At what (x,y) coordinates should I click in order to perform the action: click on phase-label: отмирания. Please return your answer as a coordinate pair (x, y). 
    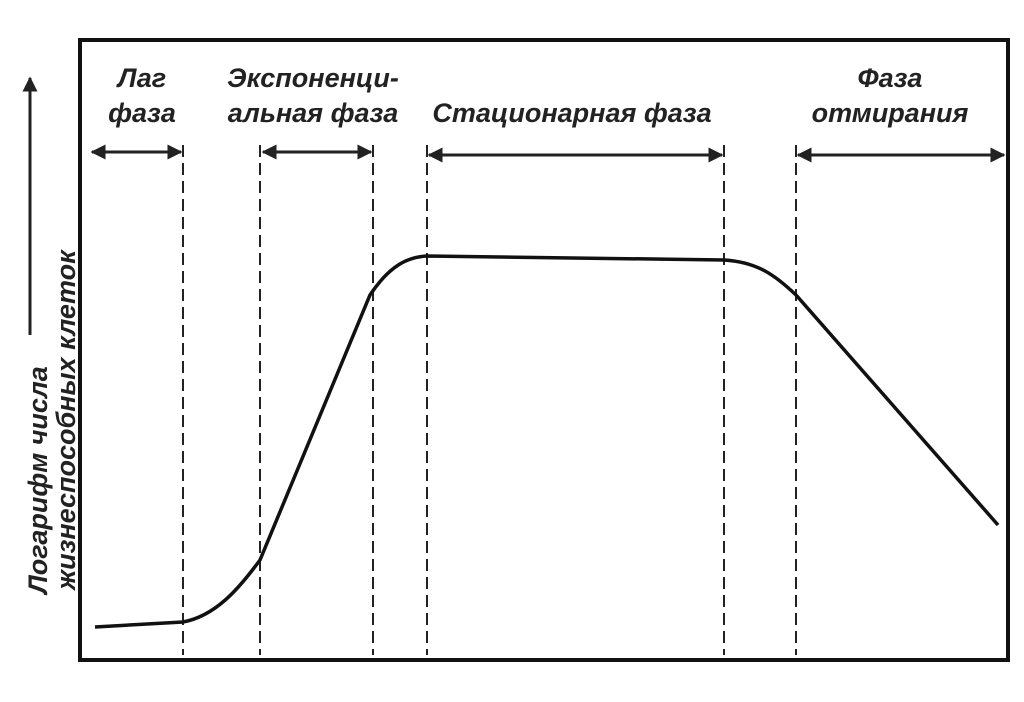
    Looking at the image, I should click on (890, 113).